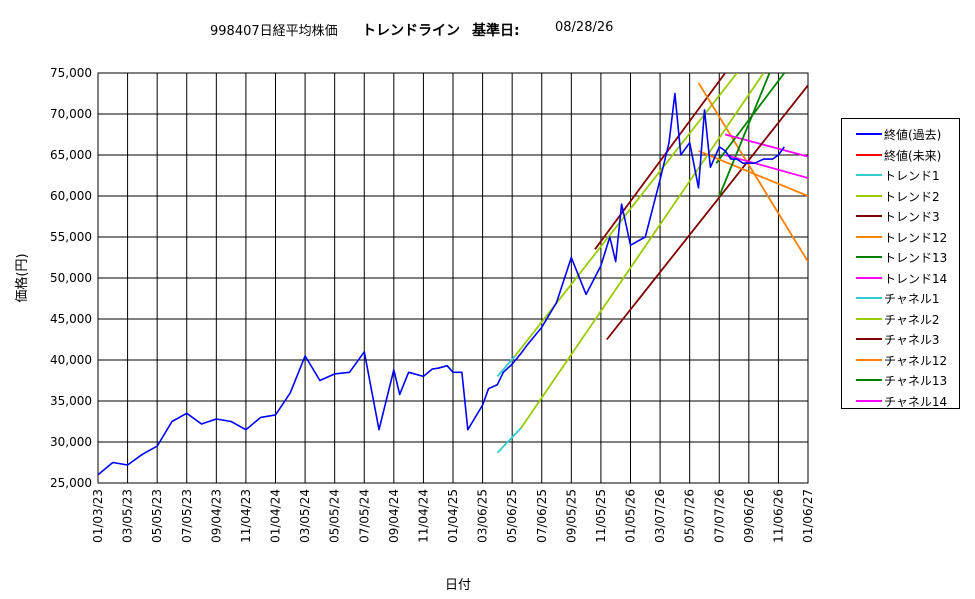 This screenshot has height=599, width=975. Describe the element at coordinates (71, 319) in the screenshot. I see `y-tick-label: 45,000` at that location.